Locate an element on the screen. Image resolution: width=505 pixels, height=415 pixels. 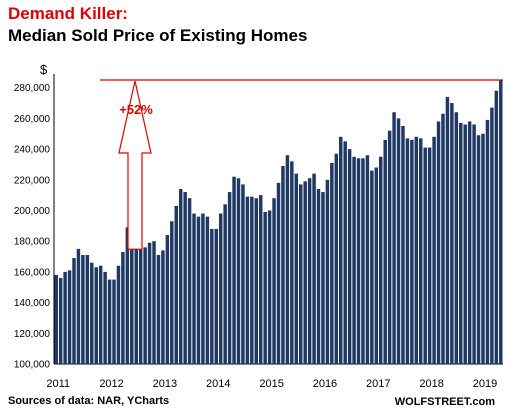
y-tick-label: 220,000 is located at coordinates (32, 180).